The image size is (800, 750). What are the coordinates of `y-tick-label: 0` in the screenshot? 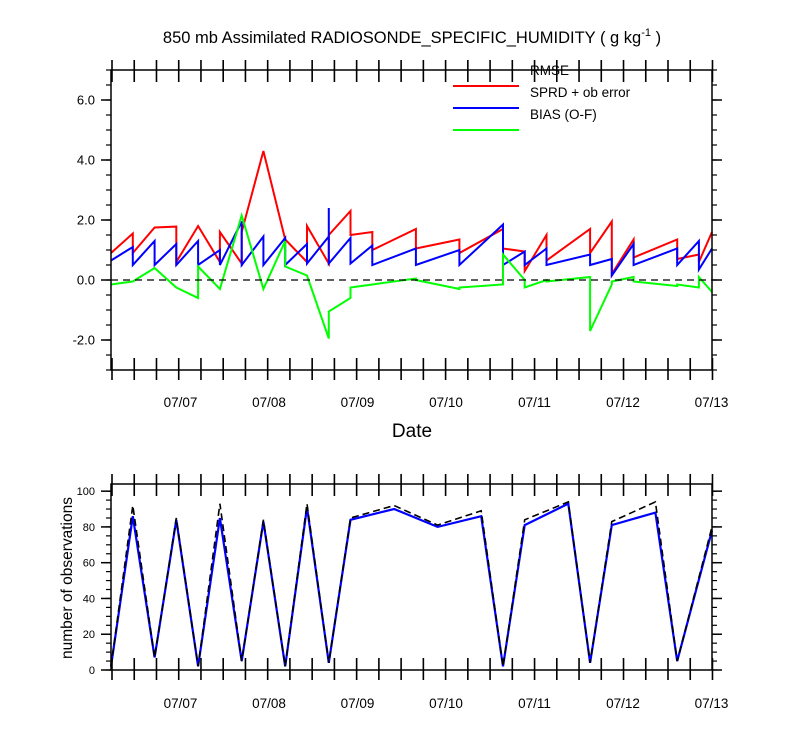 It's located at (92, 671).